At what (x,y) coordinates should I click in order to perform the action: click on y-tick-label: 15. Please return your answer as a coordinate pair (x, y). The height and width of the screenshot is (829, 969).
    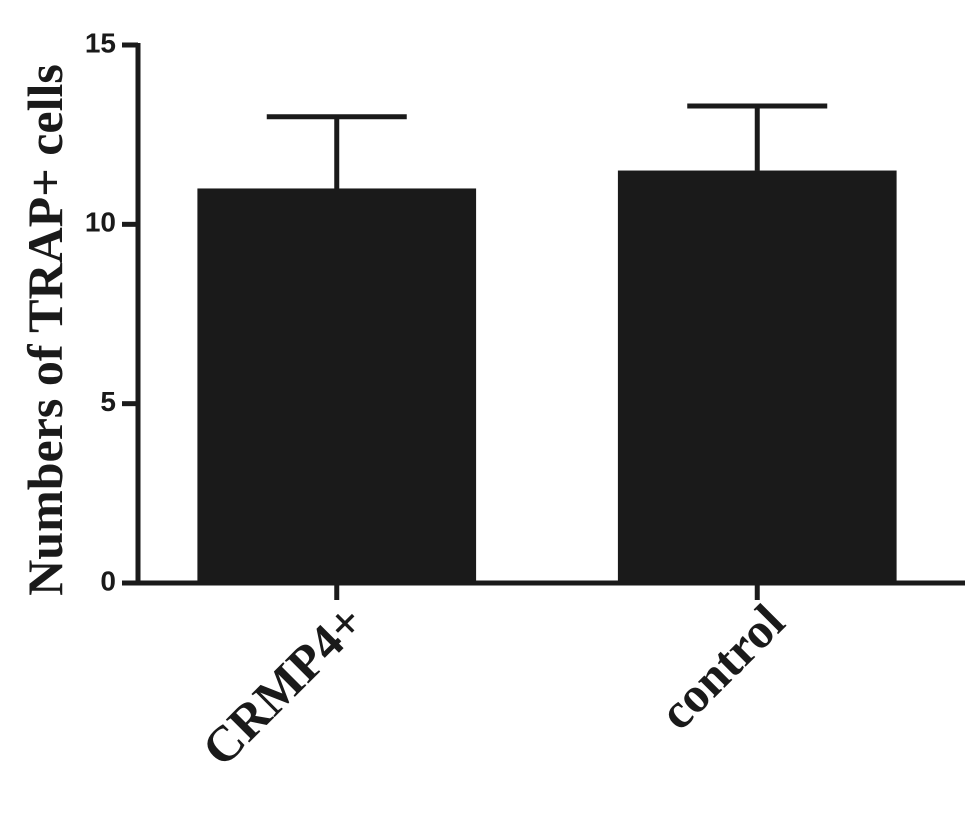
    Looking at the image, I should click on (100, 42).